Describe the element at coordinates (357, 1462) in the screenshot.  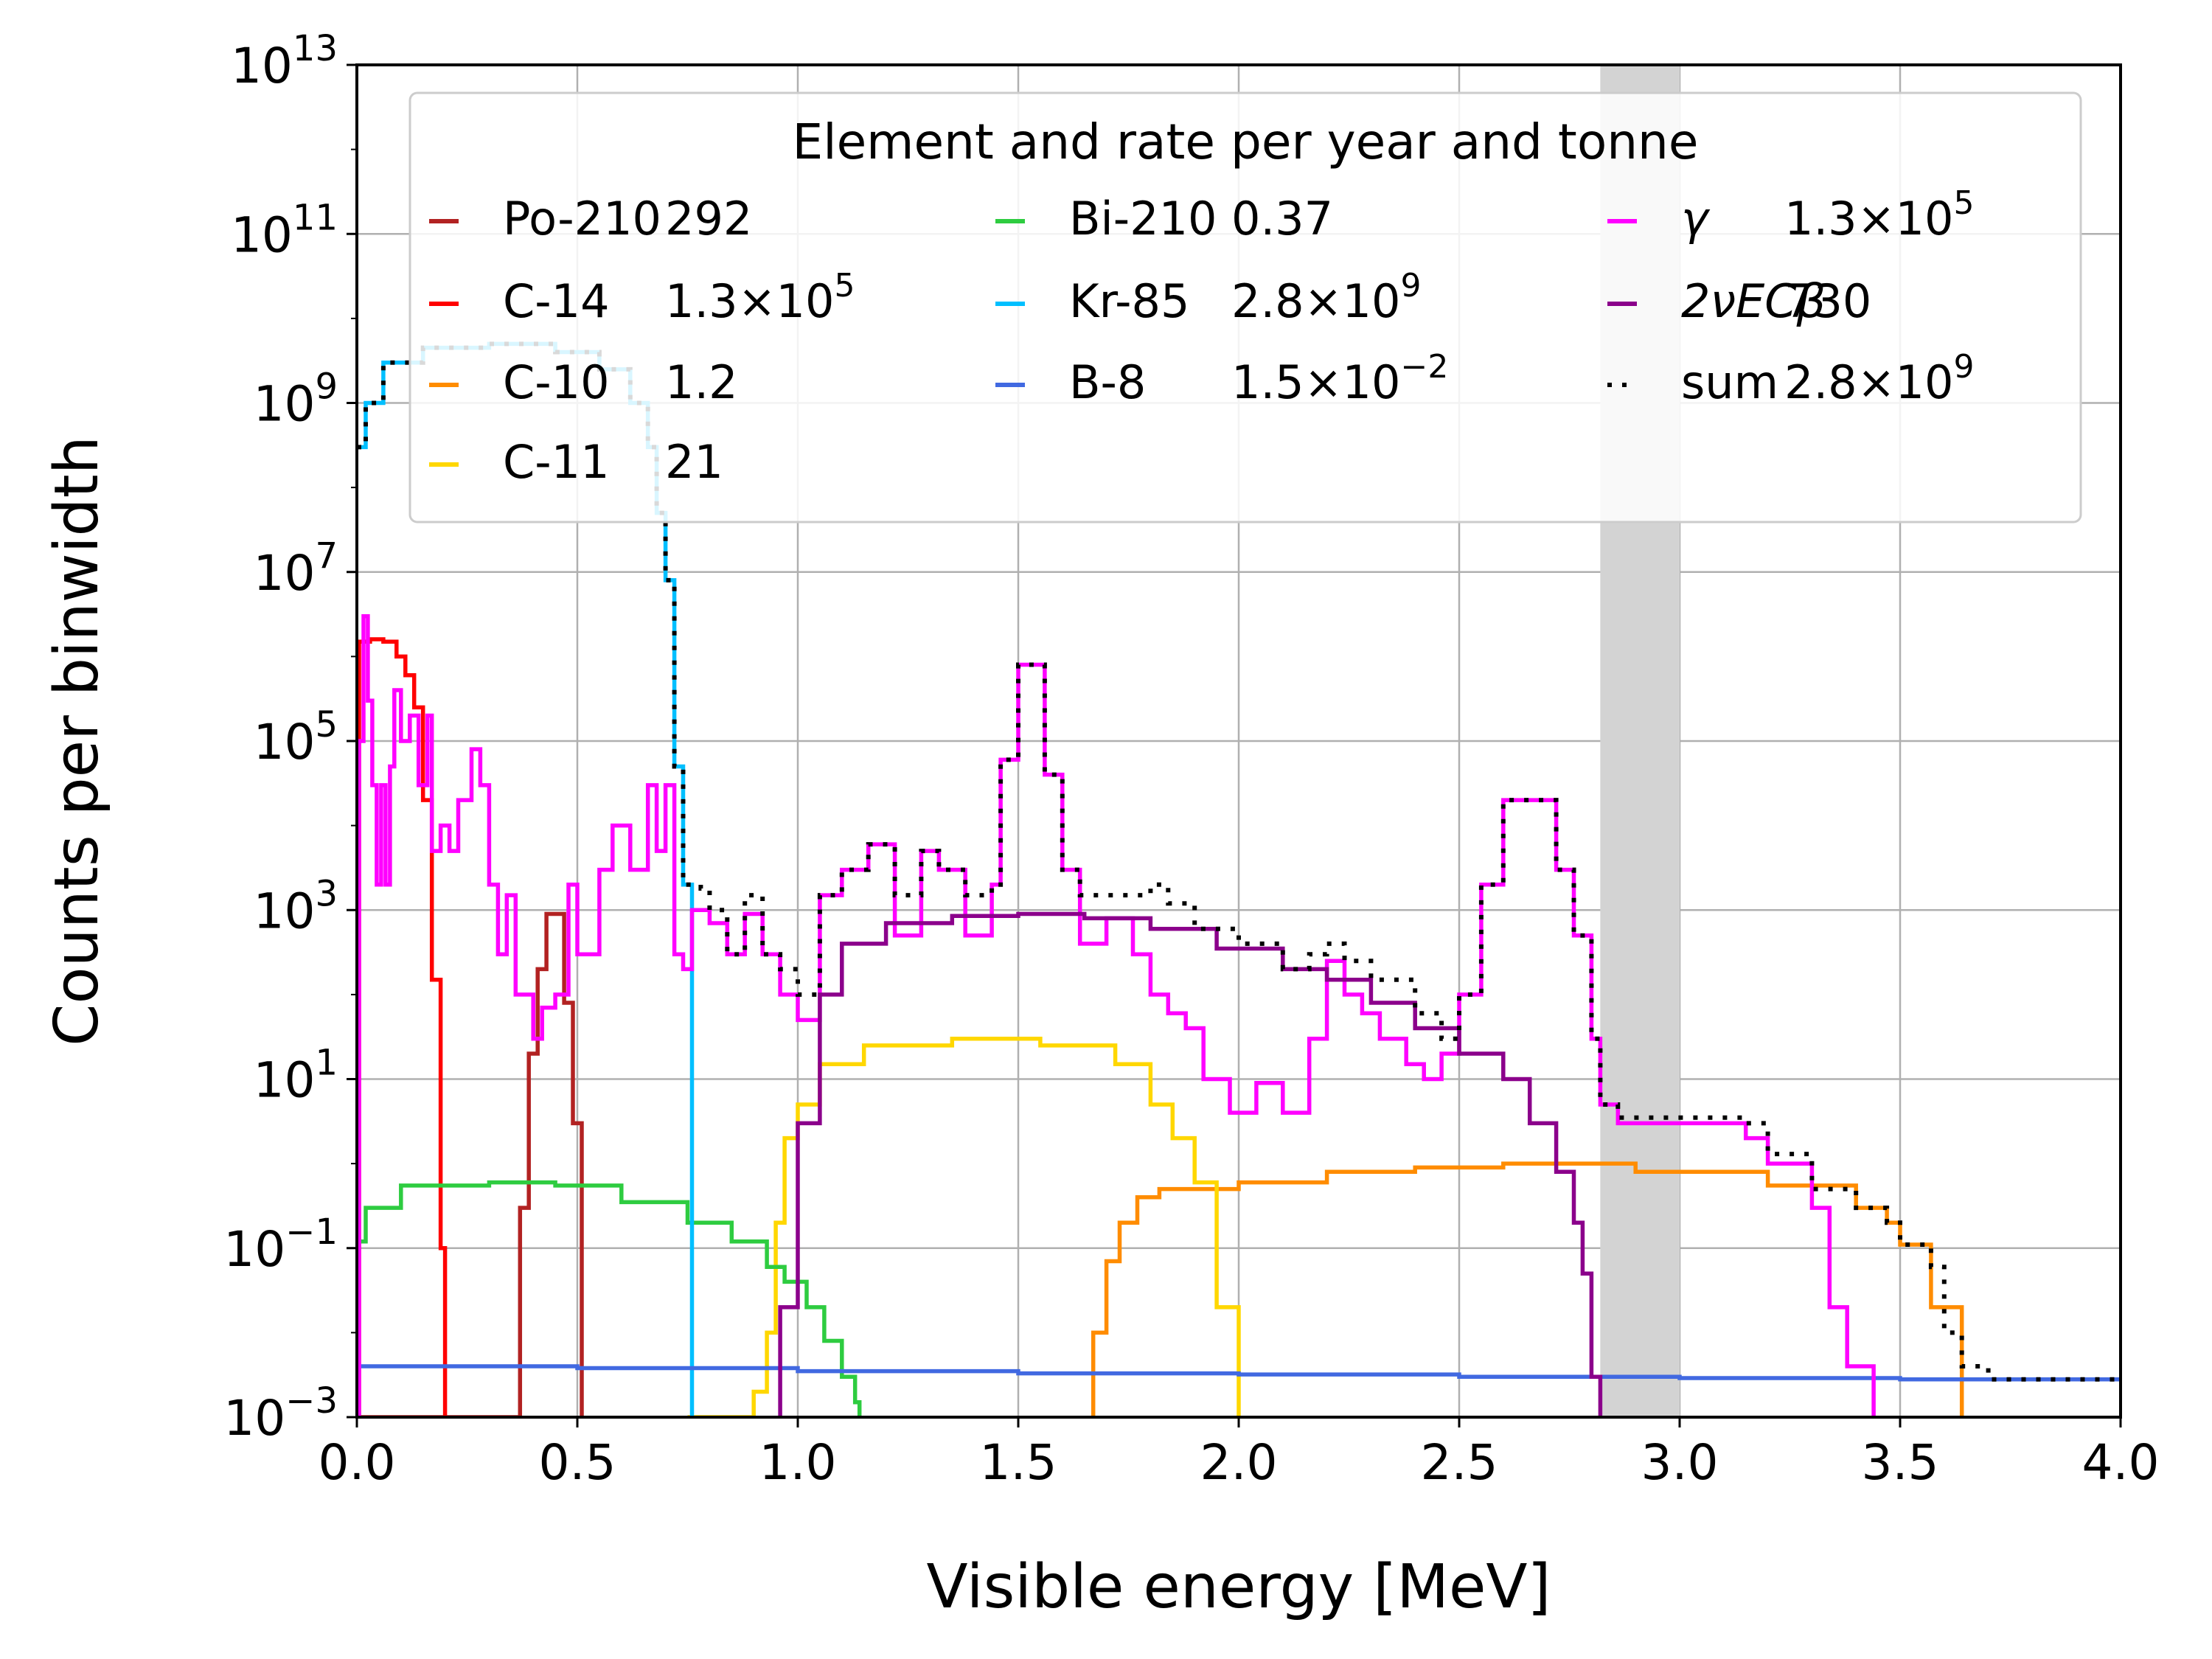
I see `x-tick-label: 0.0` at that location.